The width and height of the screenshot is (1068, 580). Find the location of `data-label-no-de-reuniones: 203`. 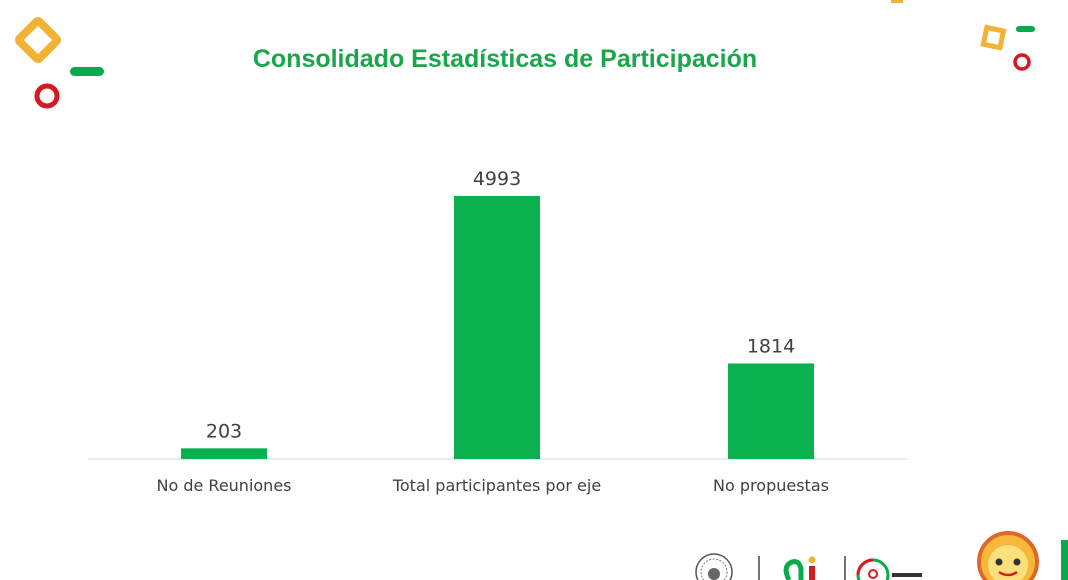

data-label-no-de-reuniones: 203 is located at coordinates (224, 431).